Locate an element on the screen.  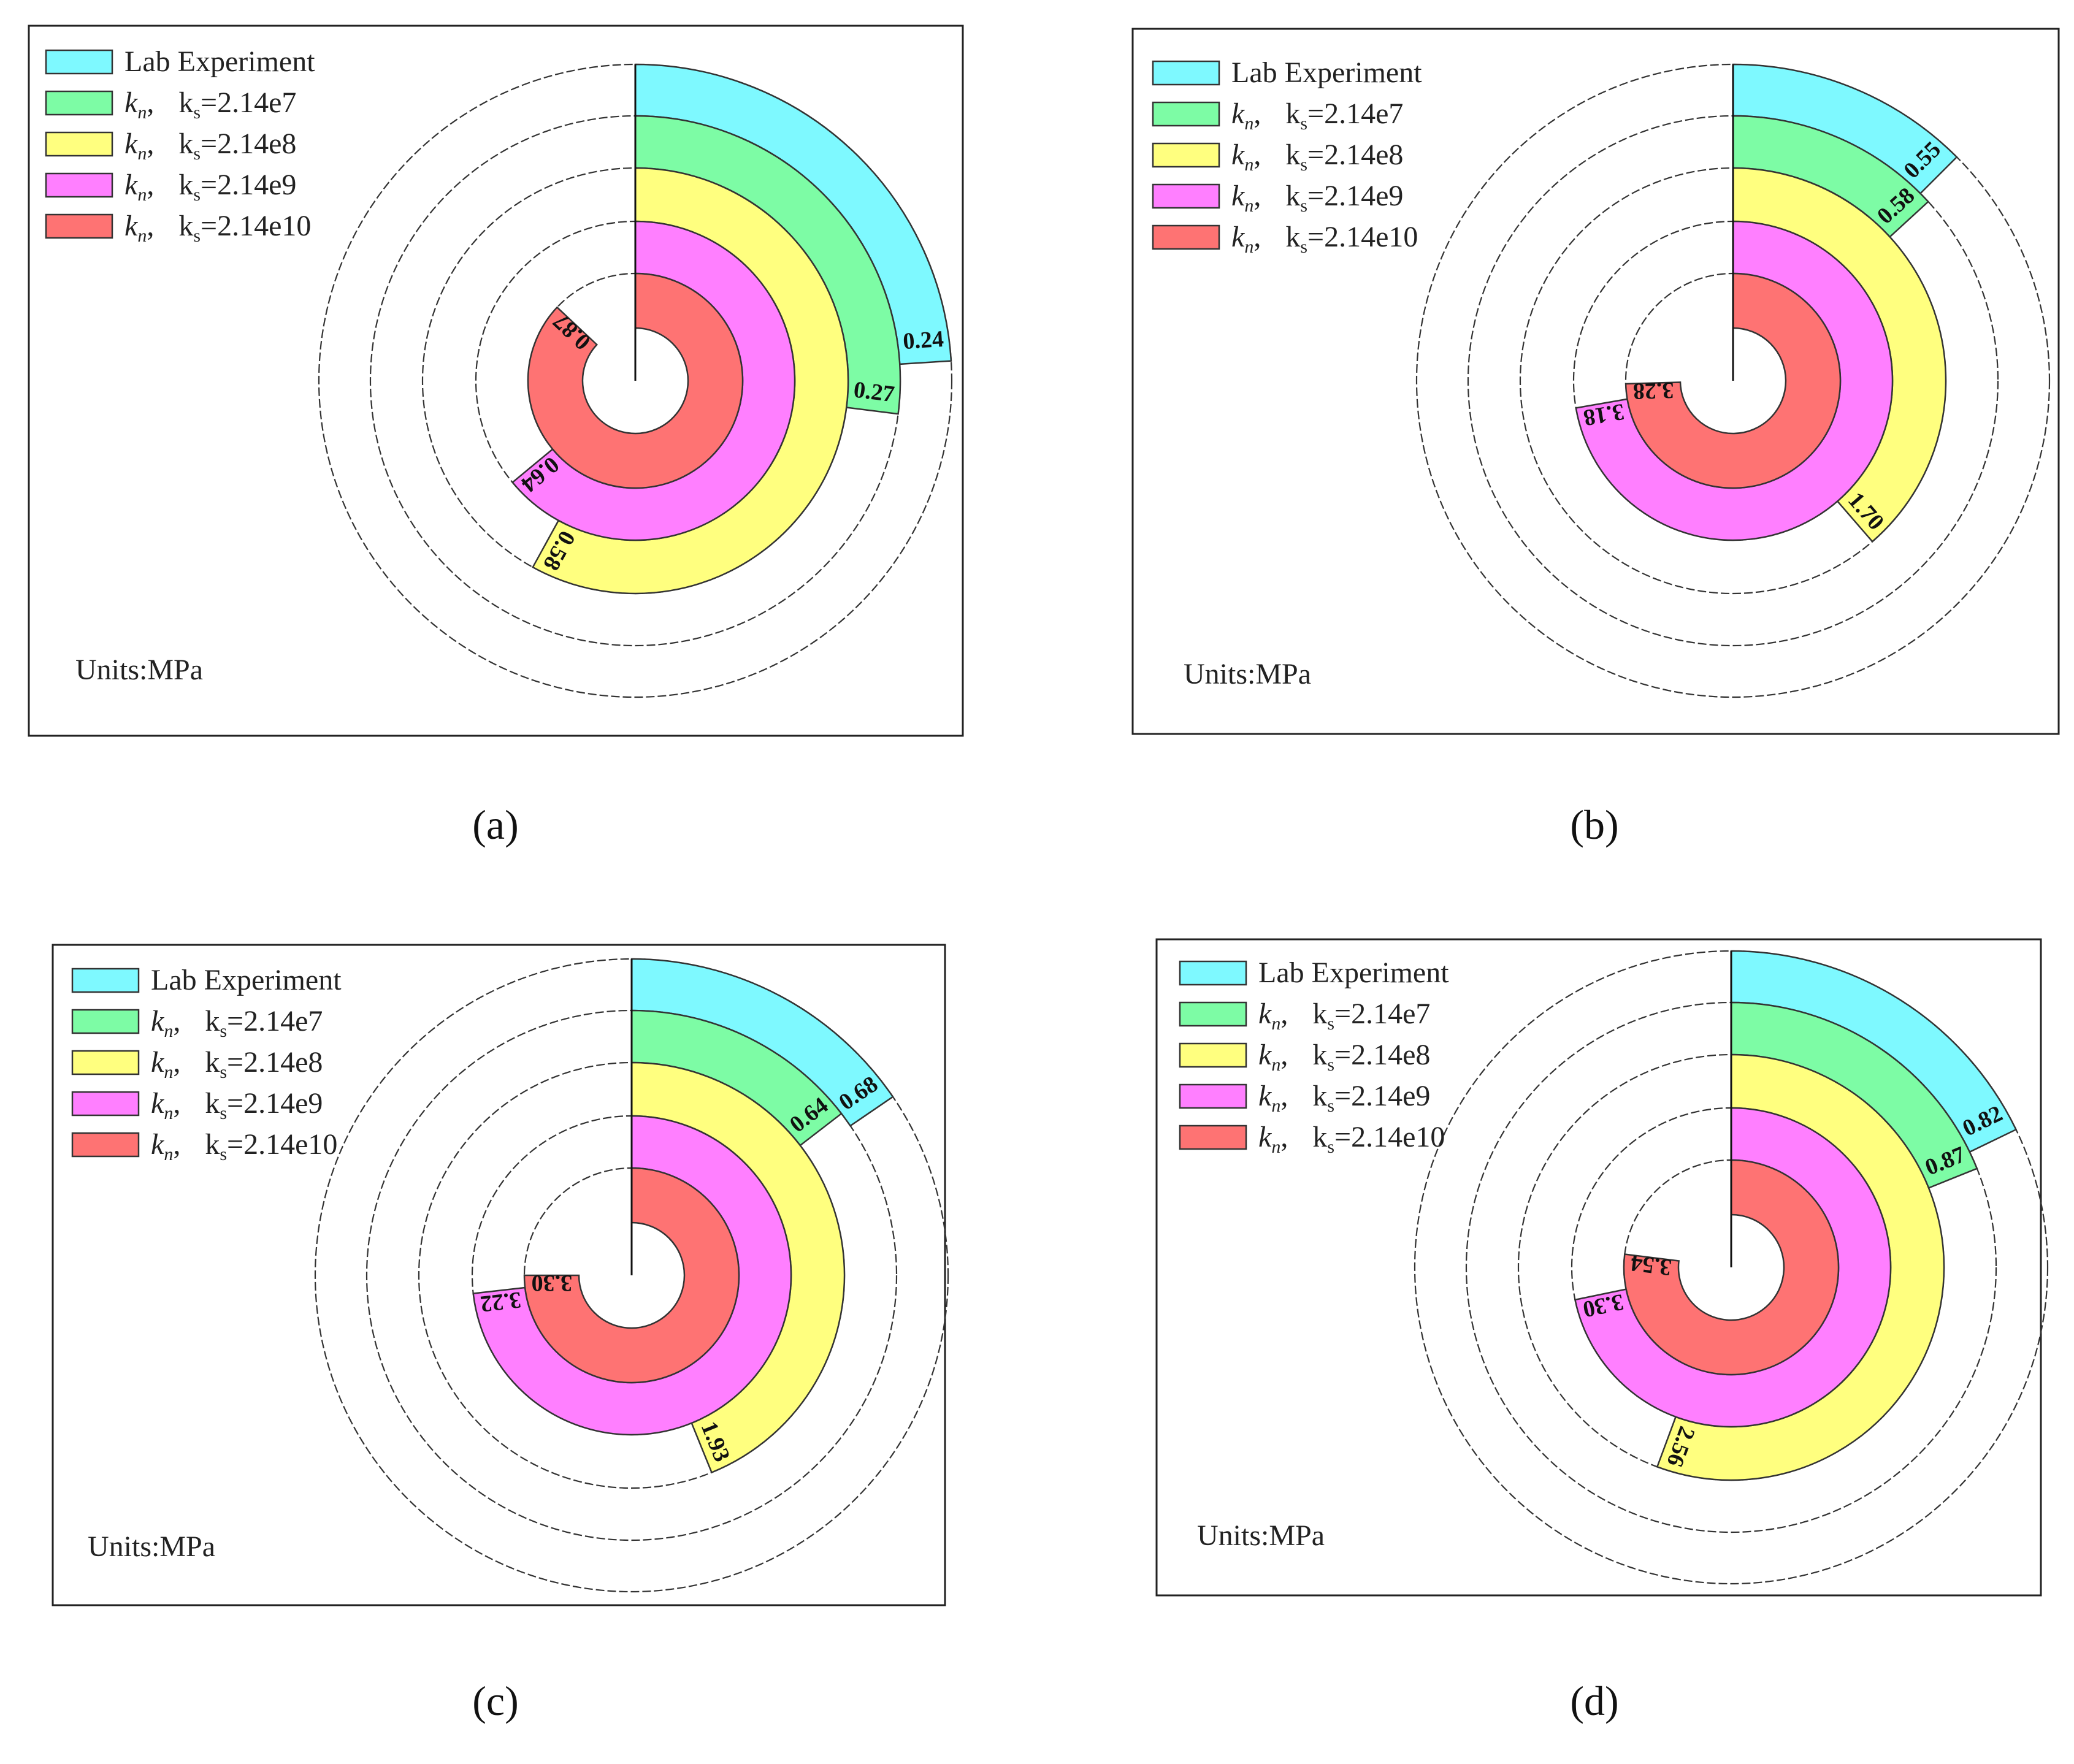
legend-label-ks-2-14e7: kn, ks=2.14e7 is located at coordinates (1344, 1016).